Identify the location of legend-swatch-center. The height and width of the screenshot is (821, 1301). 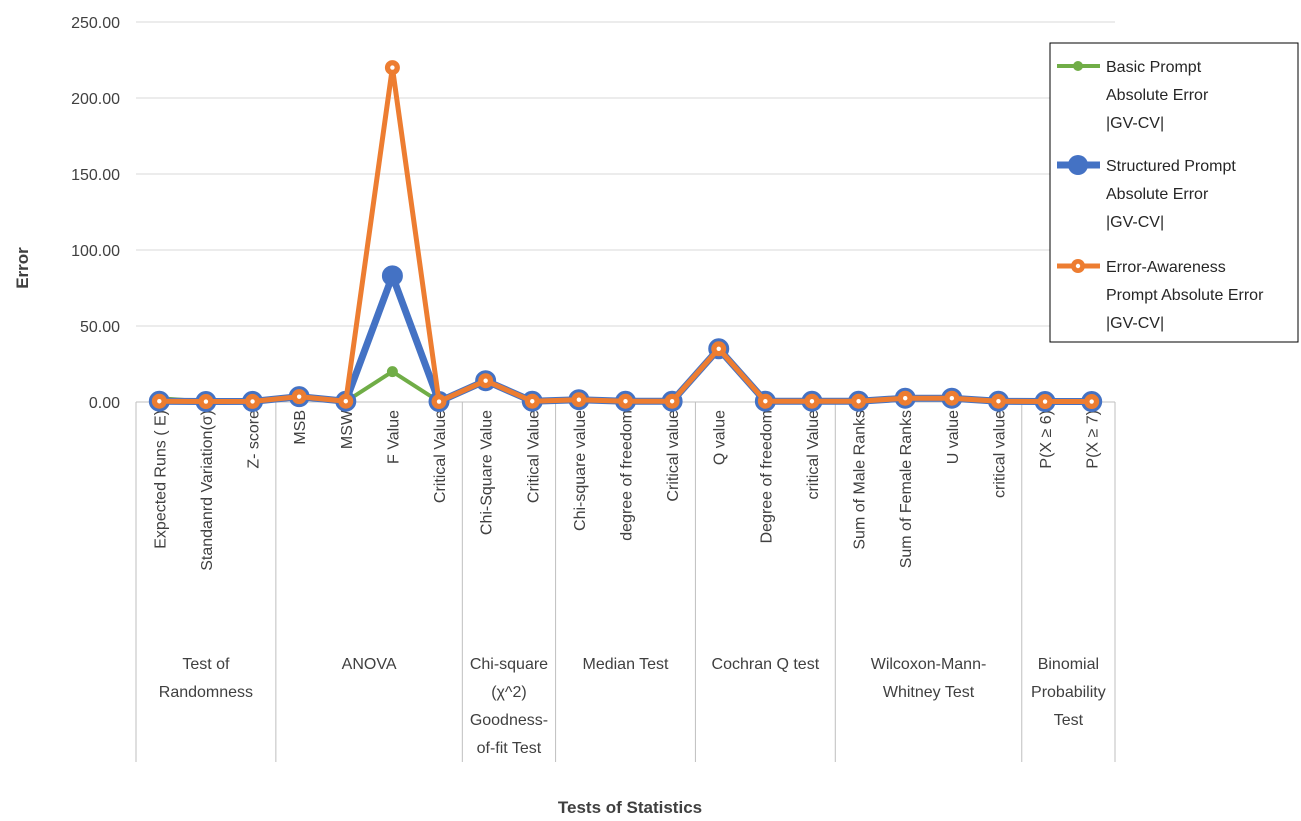
(1078, 266).